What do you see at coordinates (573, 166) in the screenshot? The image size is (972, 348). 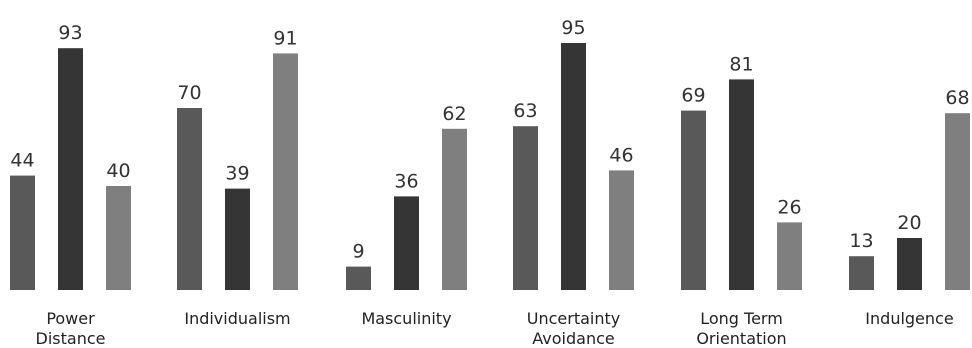 I see `bar-series2-cat4` at bounding box center [573, 166].